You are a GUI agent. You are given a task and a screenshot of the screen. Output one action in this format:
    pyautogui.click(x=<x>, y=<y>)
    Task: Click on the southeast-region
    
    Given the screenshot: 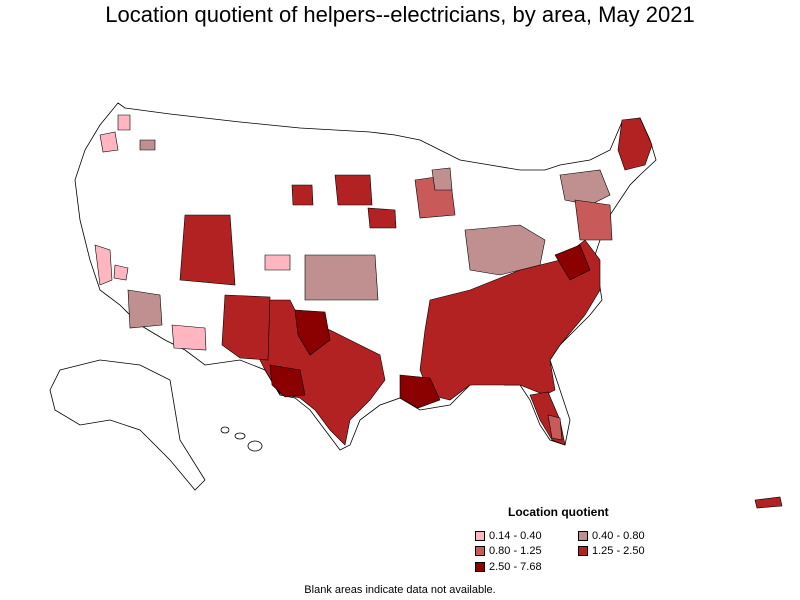 What is the action you would take?
    pyautogui.click(x=500, y=342)
    